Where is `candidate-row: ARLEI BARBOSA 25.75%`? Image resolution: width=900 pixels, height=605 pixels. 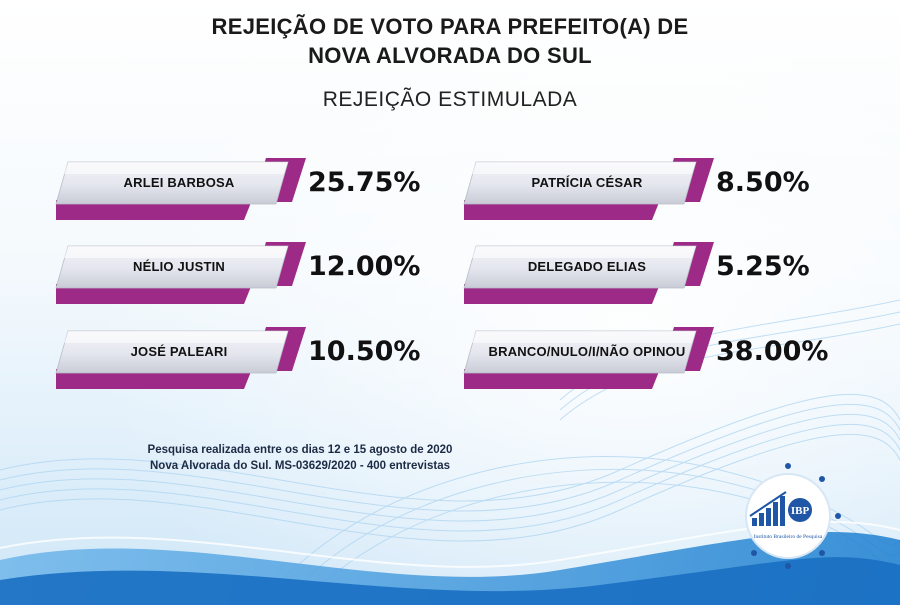 candidate-row: ARLEI BARBOSA 25.75% is located at coordinates (252, 191).